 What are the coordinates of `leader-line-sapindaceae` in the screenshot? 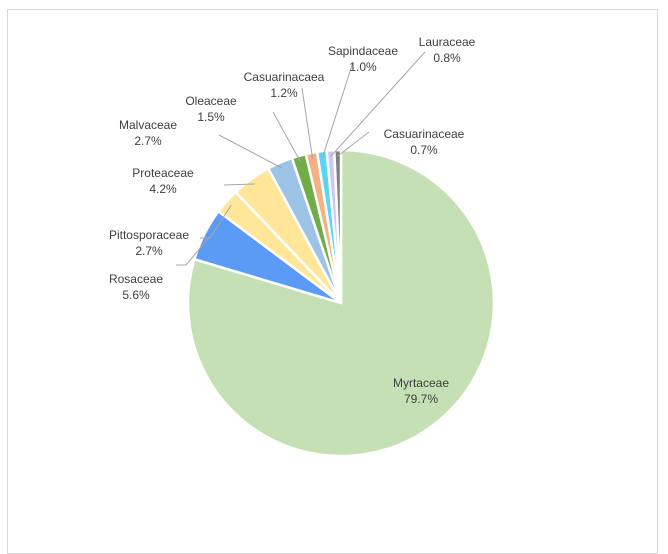 It's located at (338, 109).